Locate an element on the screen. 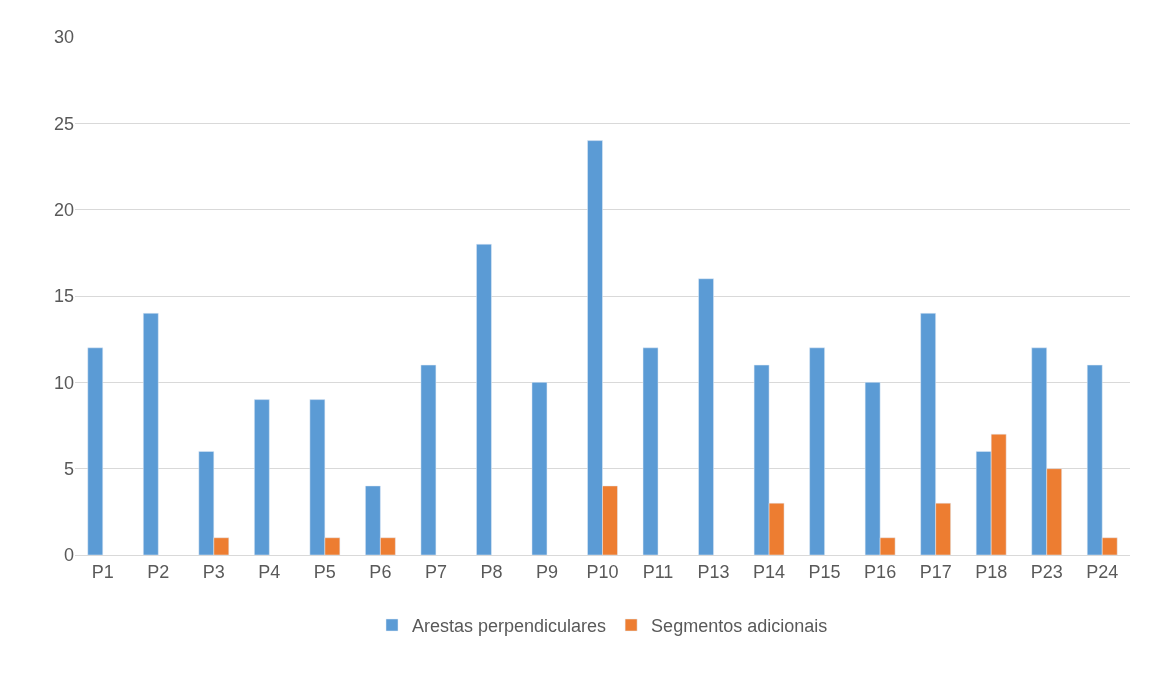 Image resolution: width=1155 pixels, height=675 pixels. x-tick-label: P15 is located at coordinates (824, 571).